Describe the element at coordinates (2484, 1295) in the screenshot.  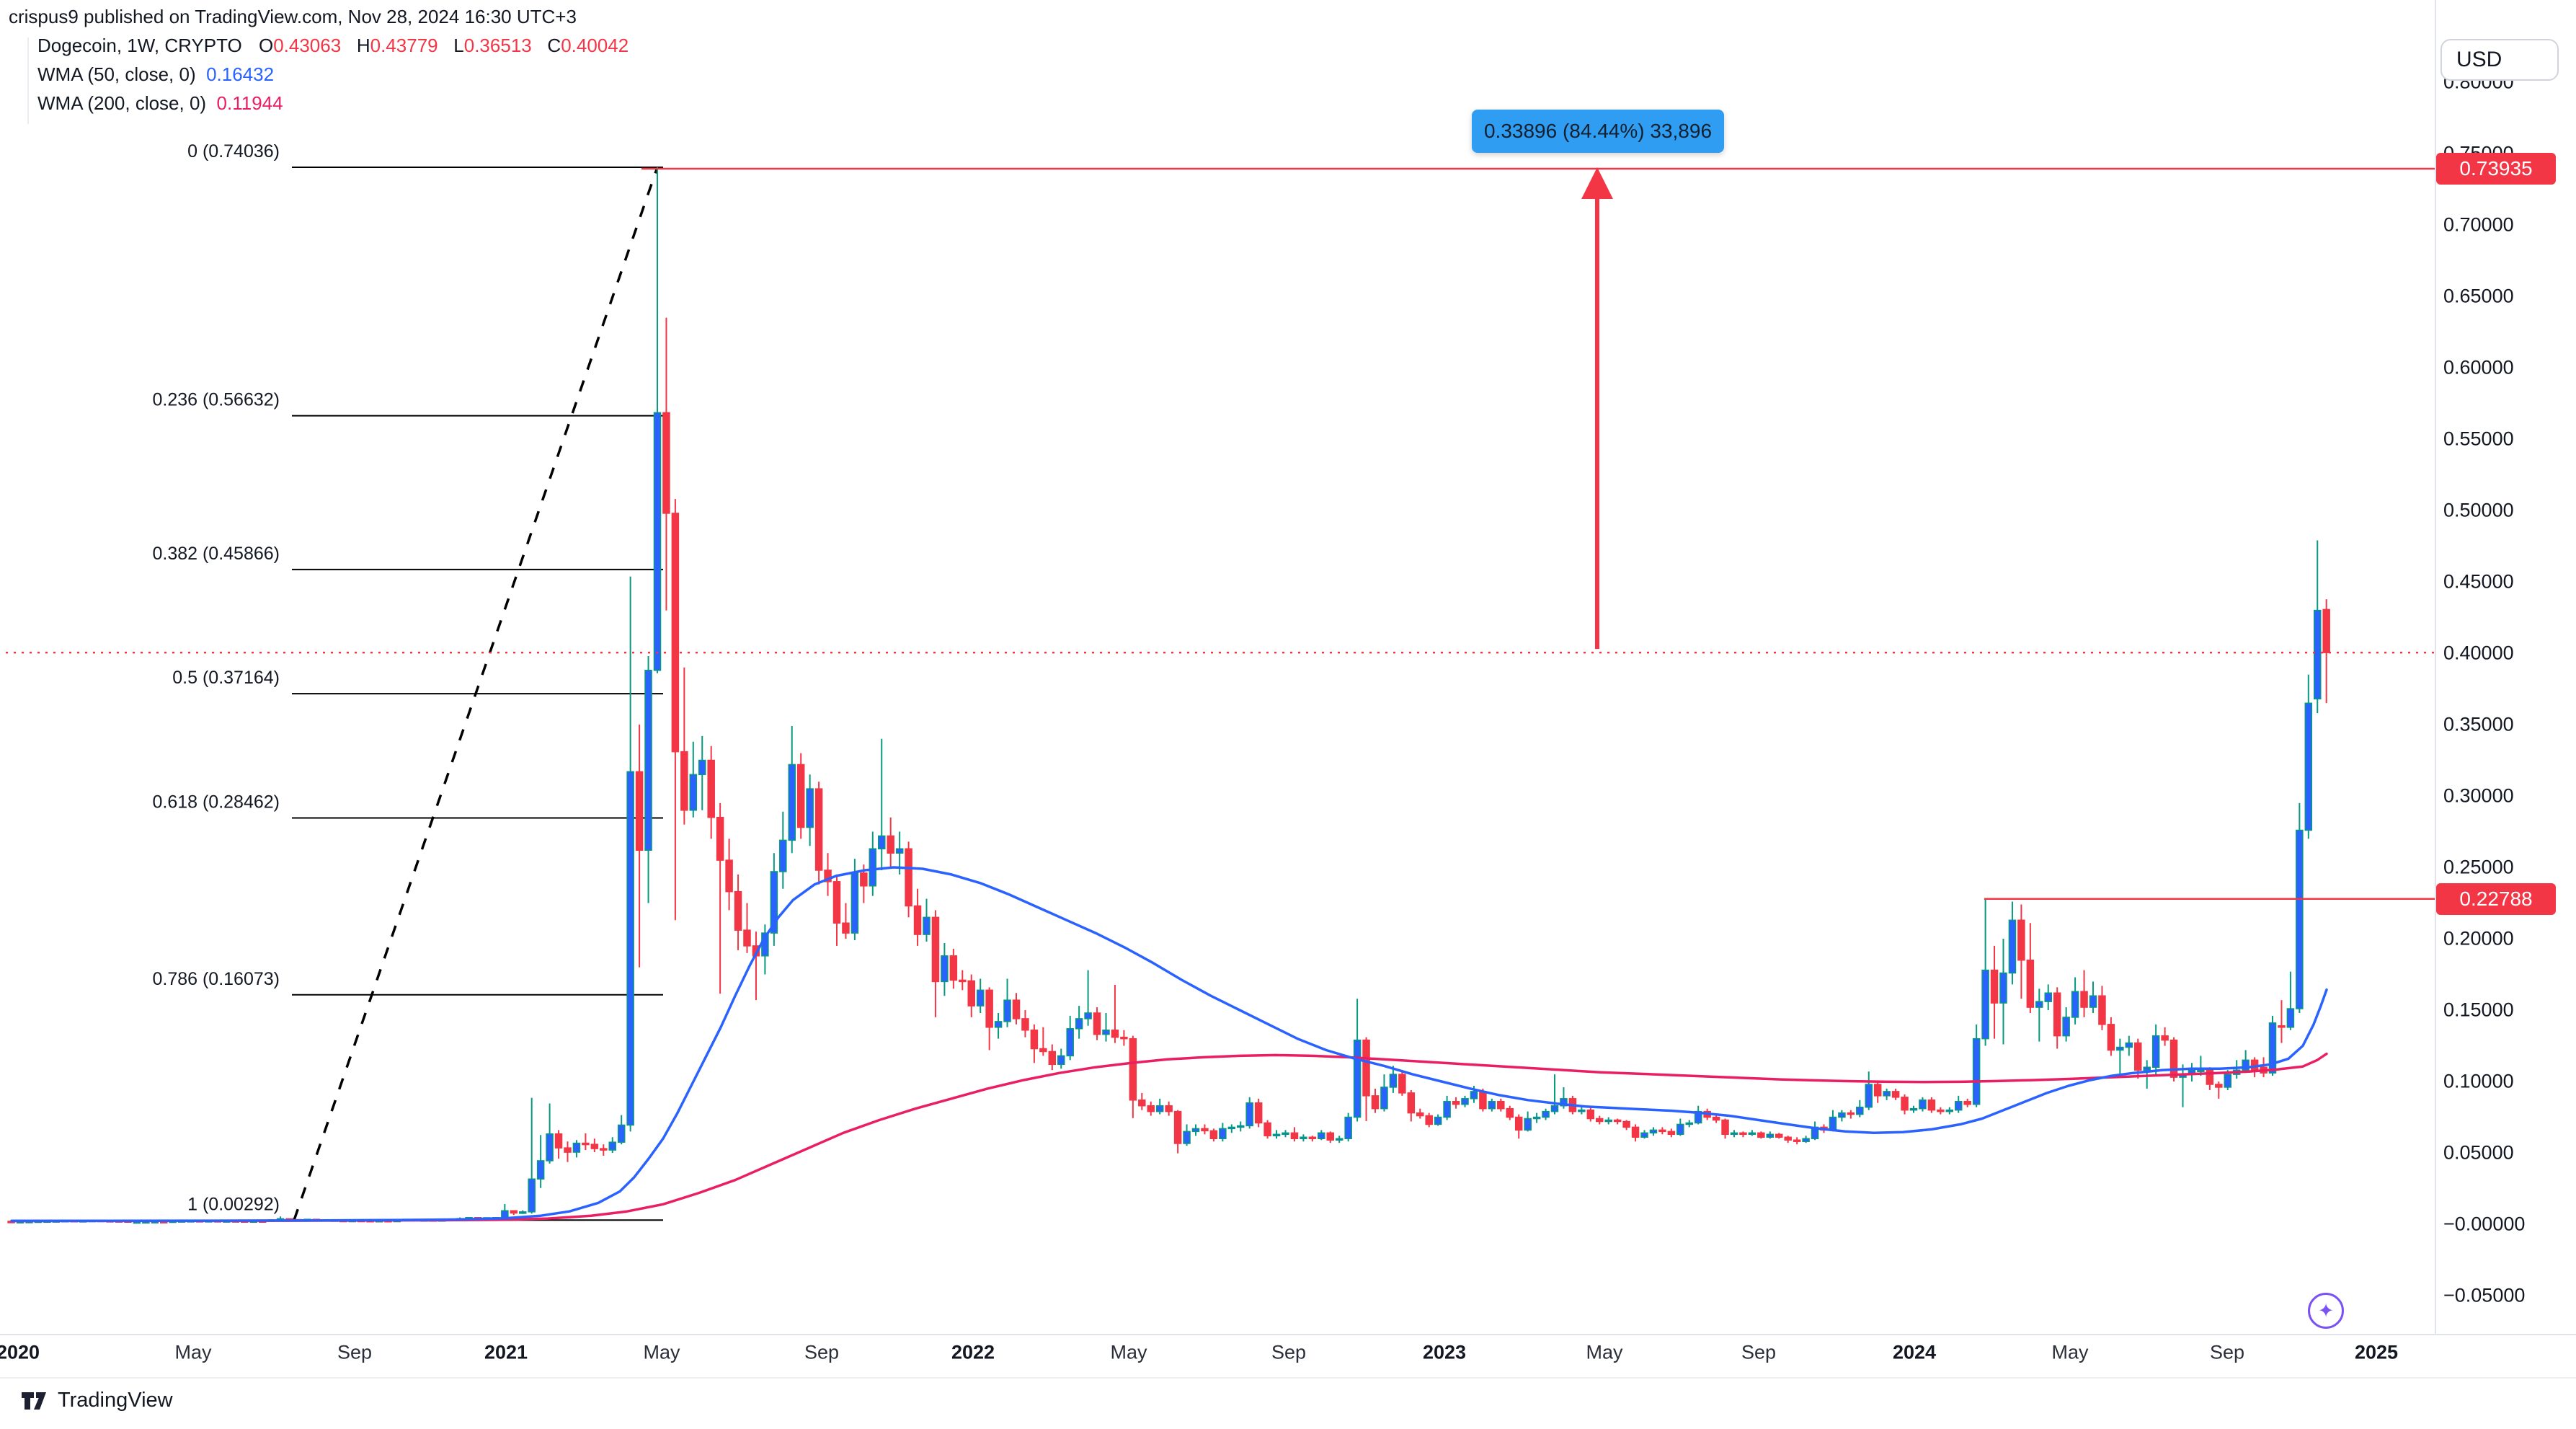
I see `price-tick-label: −0.05000` at that location.